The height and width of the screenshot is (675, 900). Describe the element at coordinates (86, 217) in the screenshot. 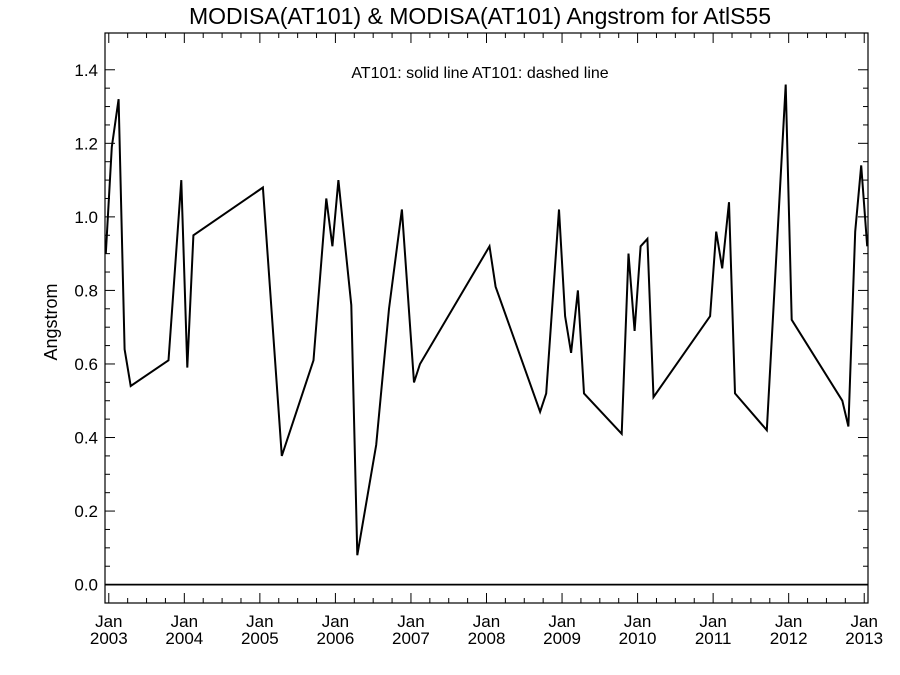

I see `y-tick-label: 1.0` at that location.